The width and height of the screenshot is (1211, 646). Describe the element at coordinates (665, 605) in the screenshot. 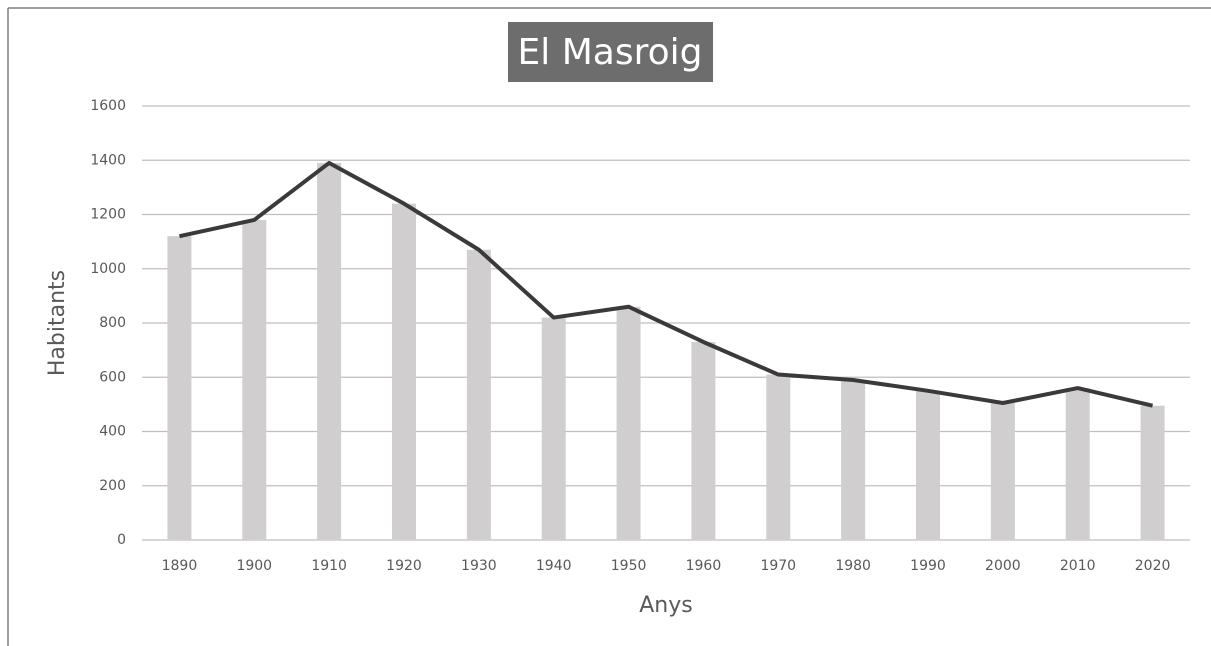

I see `x-axis-label: Anys` at that location.